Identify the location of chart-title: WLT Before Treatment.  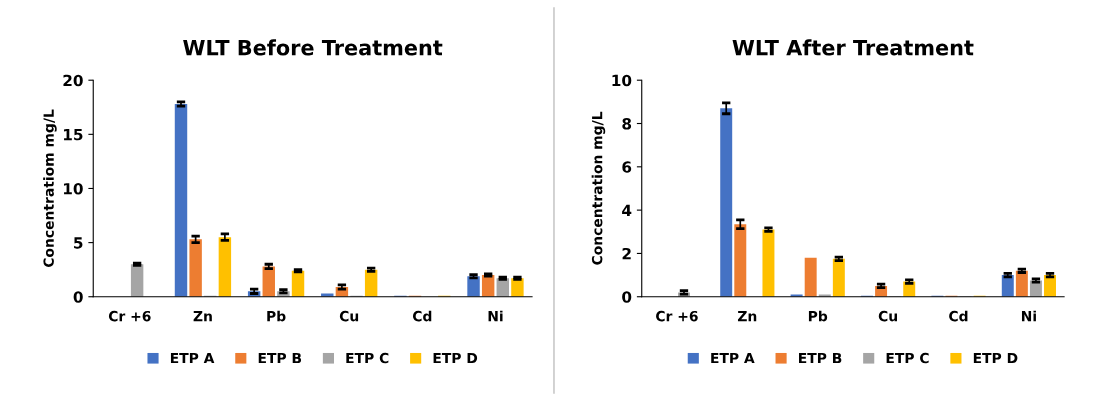
(313, 47).